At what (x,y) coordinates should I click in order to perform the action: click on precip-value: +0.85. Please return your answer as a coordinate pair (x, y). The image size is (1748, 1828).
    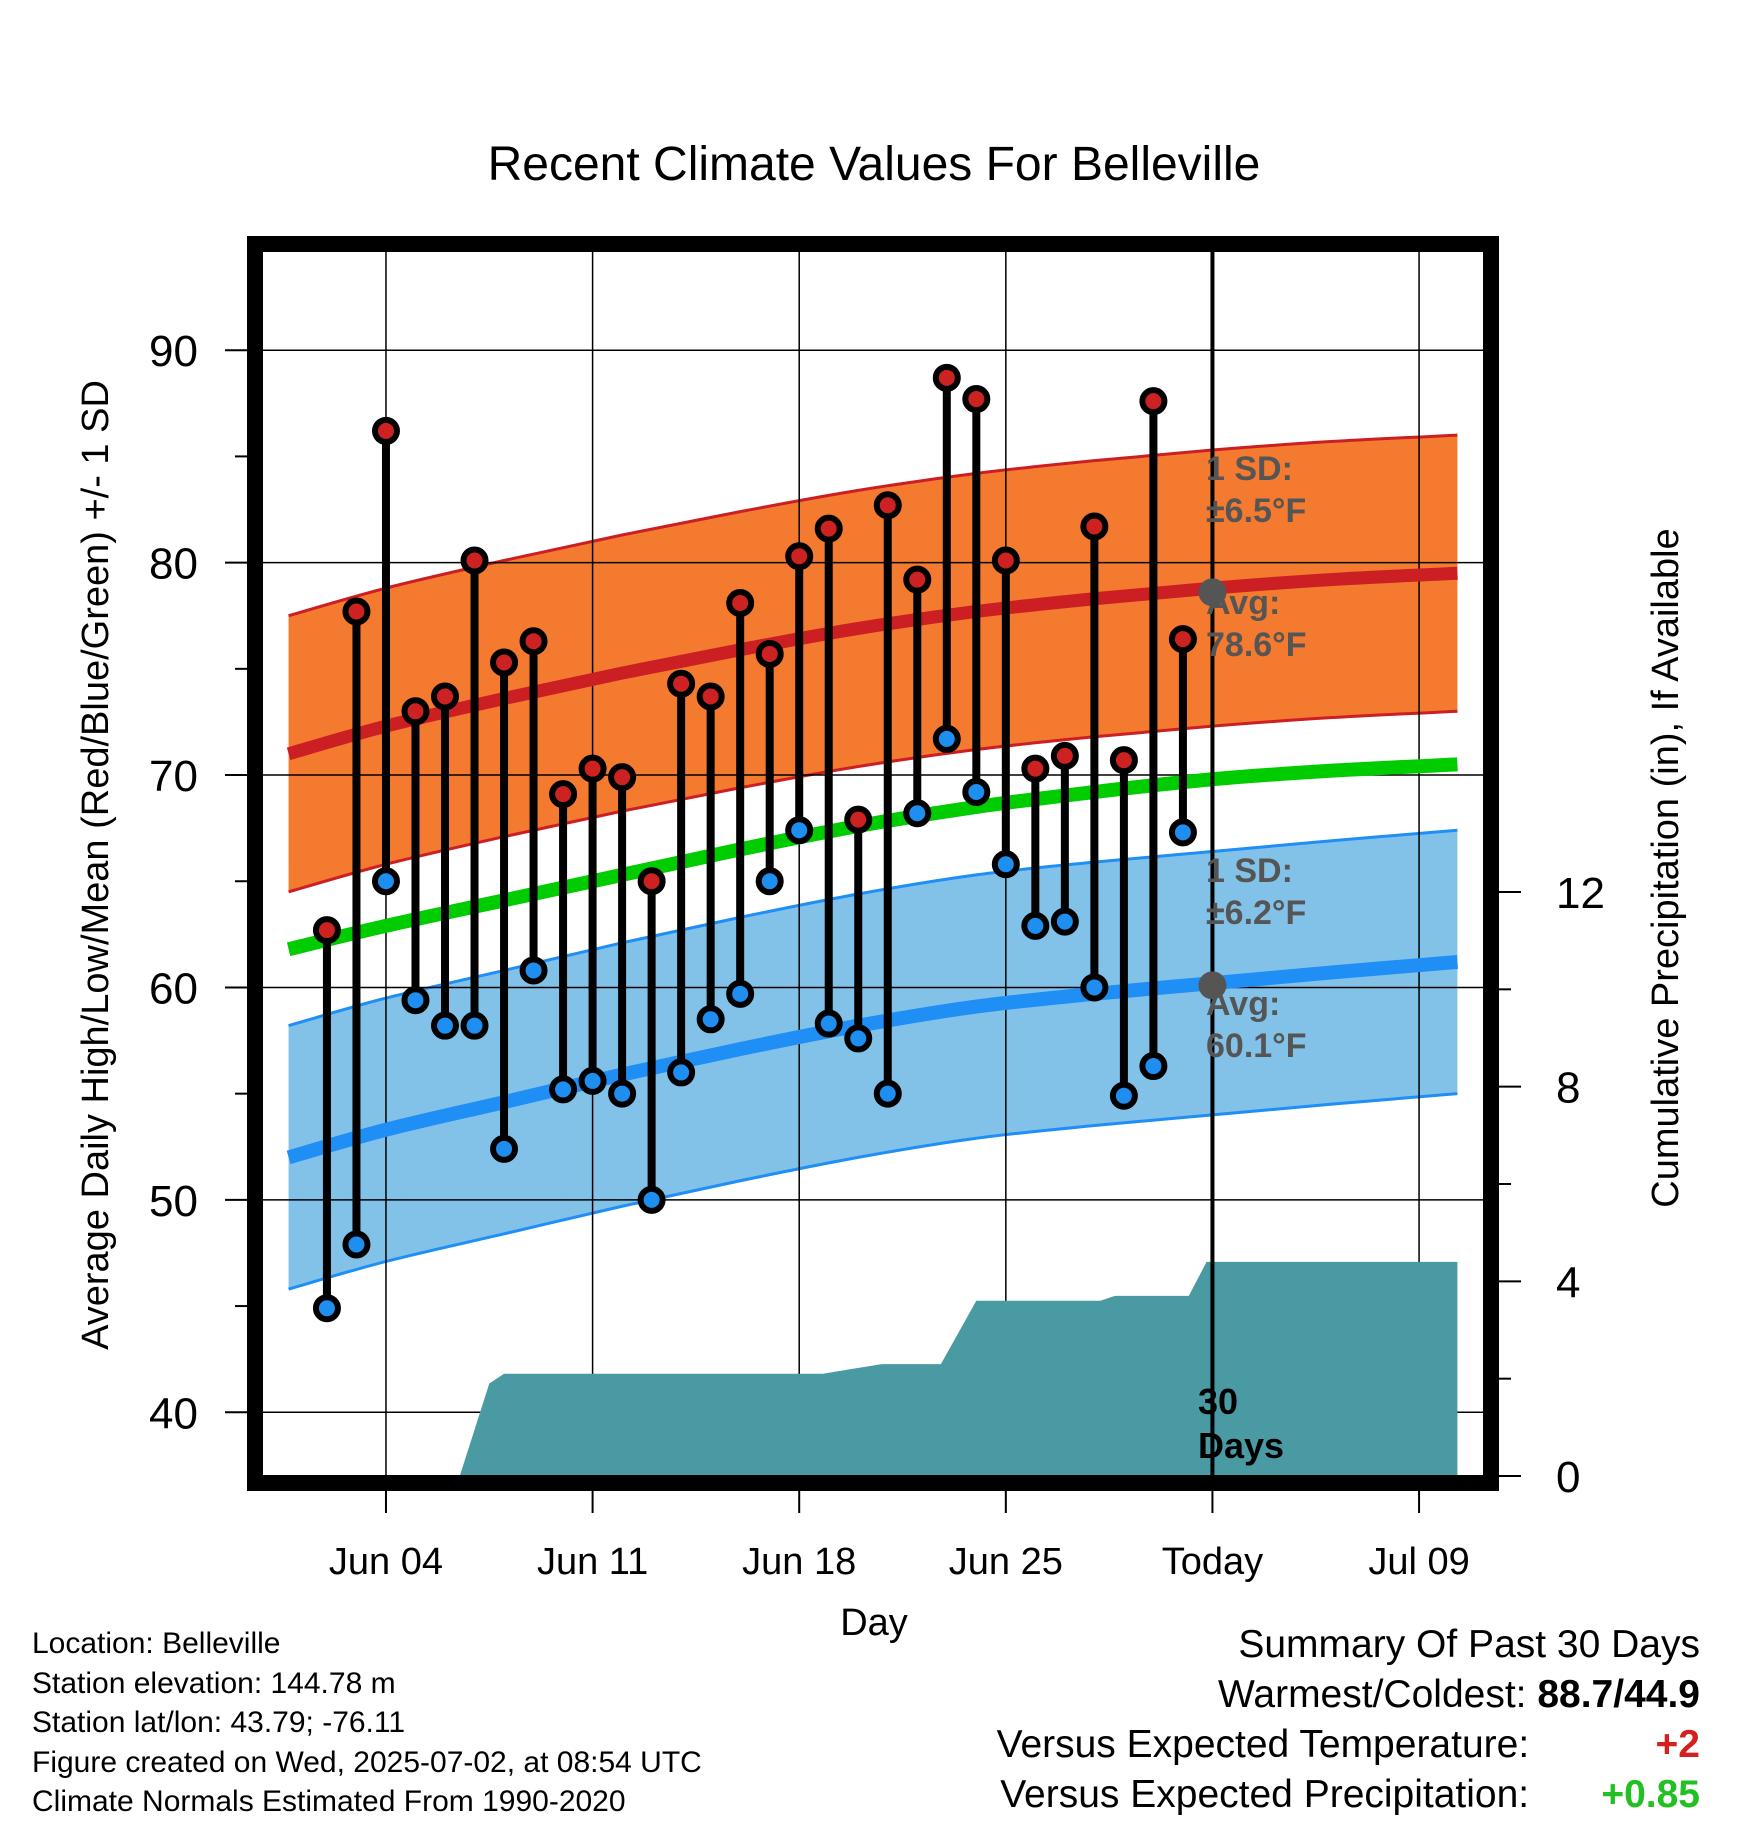
    Looking at the image, I should click on (1650, 1794).